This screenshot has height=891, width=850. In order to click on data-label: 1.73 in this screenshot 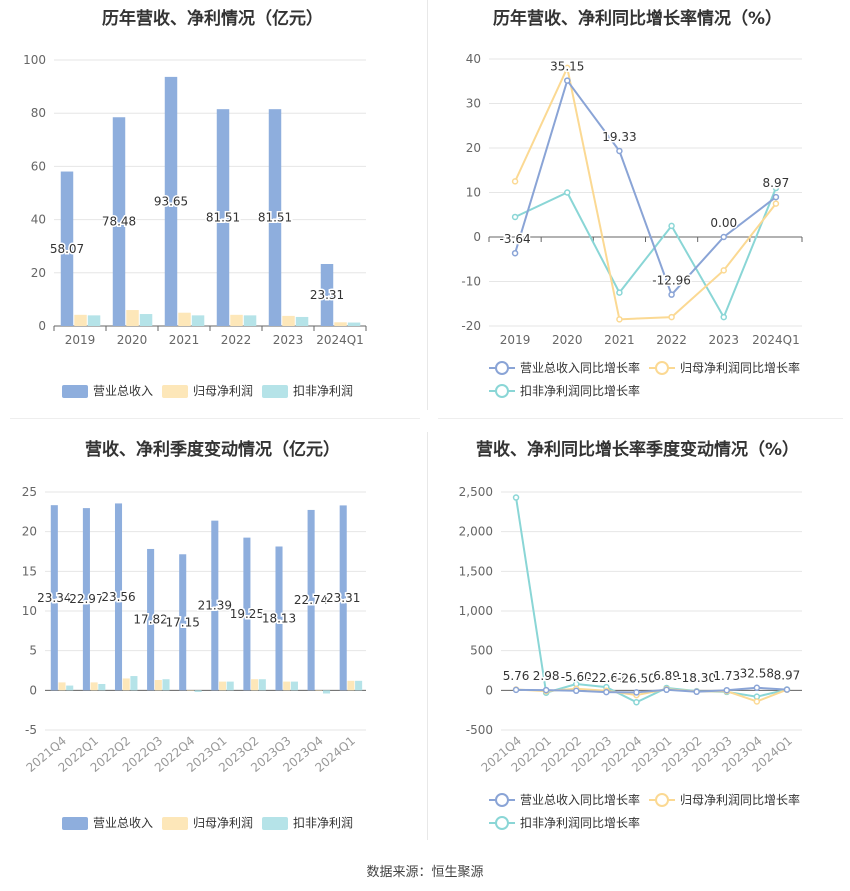, I will do `click(726, 676)`.